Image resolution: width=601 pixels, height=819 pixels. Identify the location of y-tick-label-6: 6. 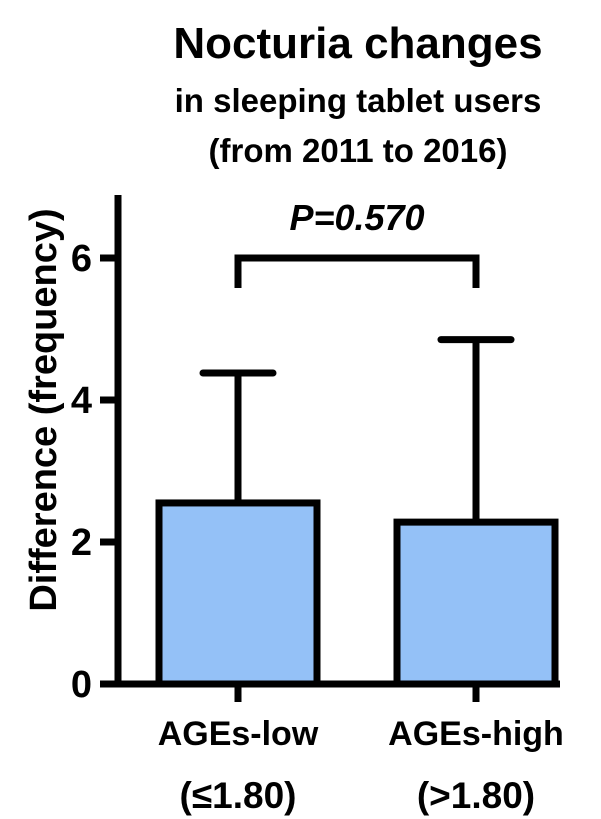
(81, 259).